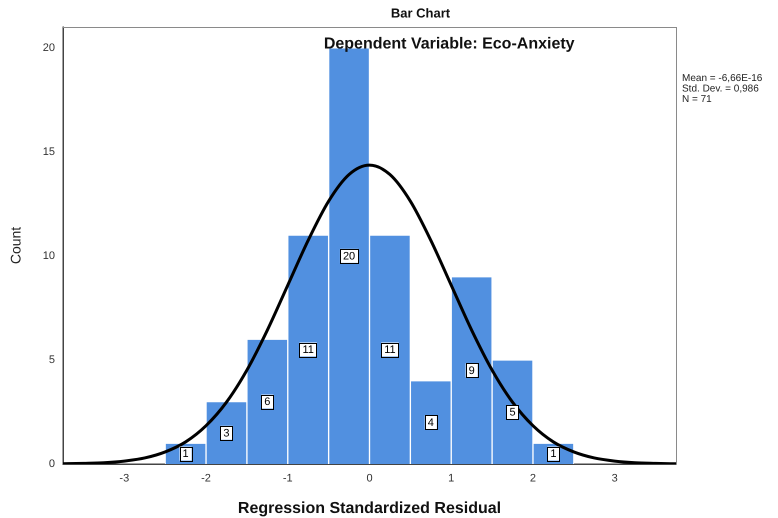 This screenshot has width=778, height=518. I want to click on y-tick-label: 0, so click(51, 464).